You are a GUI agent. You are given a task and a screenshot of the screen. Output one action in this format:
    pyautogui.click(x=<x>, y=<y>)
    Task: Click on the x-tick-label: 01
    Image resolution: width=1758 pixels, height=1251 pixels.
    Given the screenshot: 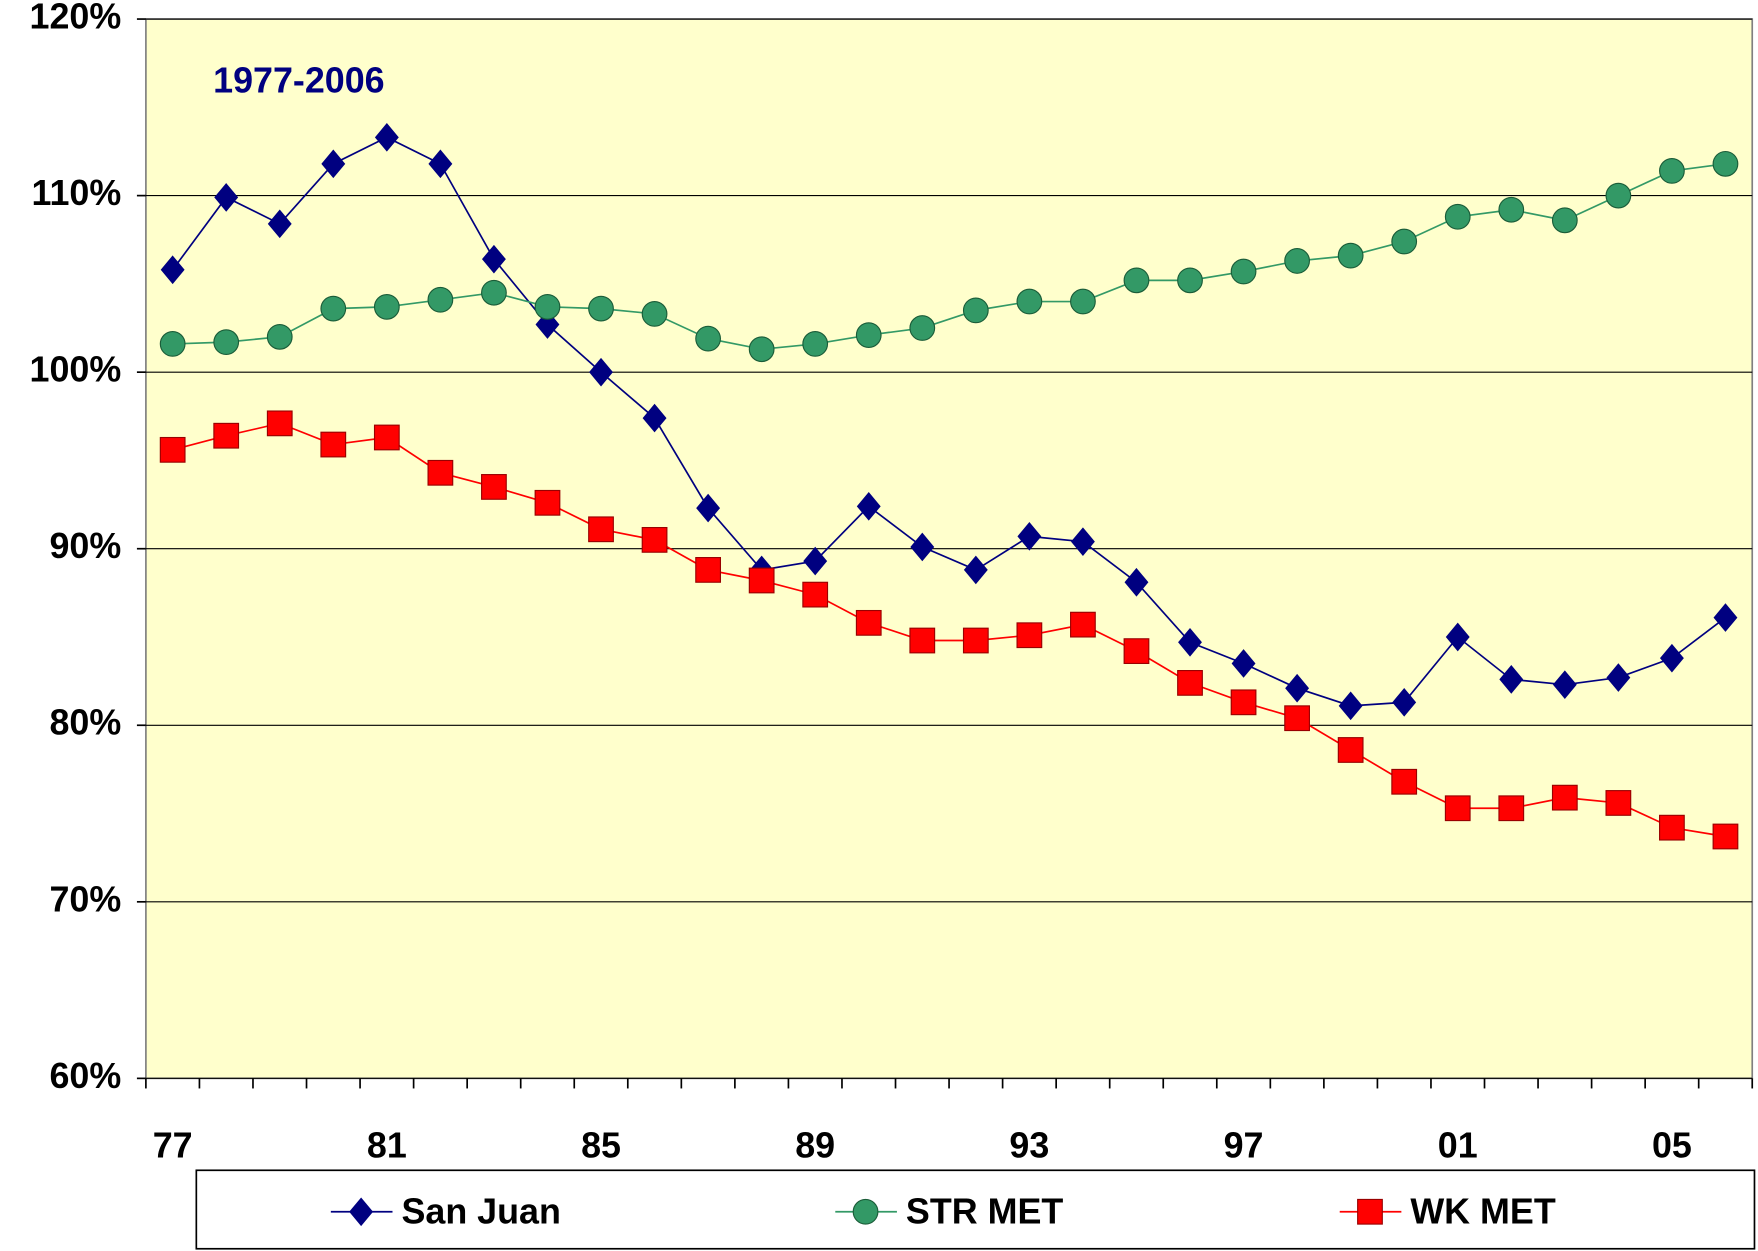 What is the action you would take?
    pyautogui.click(x=1458, y=1145)
    